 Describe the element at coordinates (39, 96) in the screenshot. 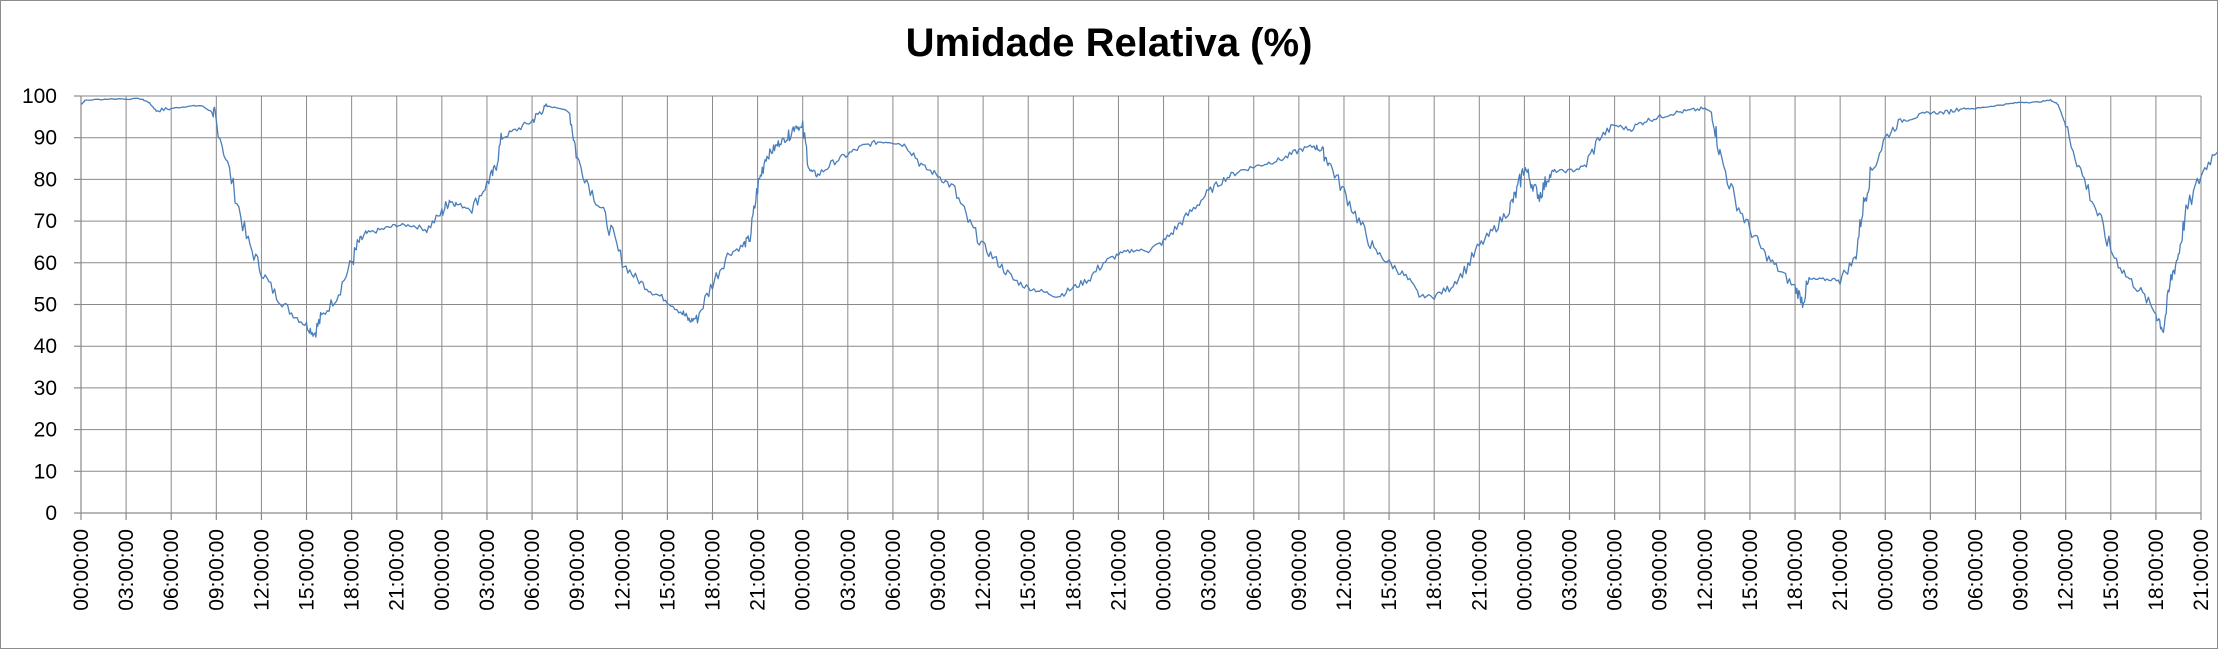

I see `y-tick-label: 100` at that location.